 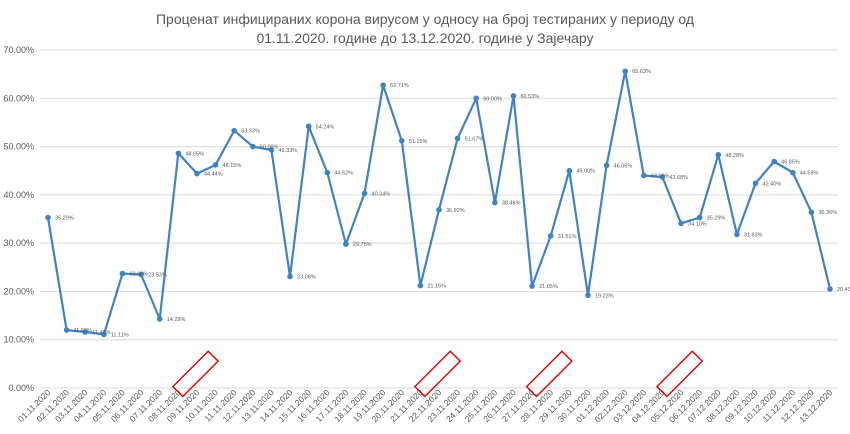 I want to click on data-label: 23.53%, so click(x=157, y=276).